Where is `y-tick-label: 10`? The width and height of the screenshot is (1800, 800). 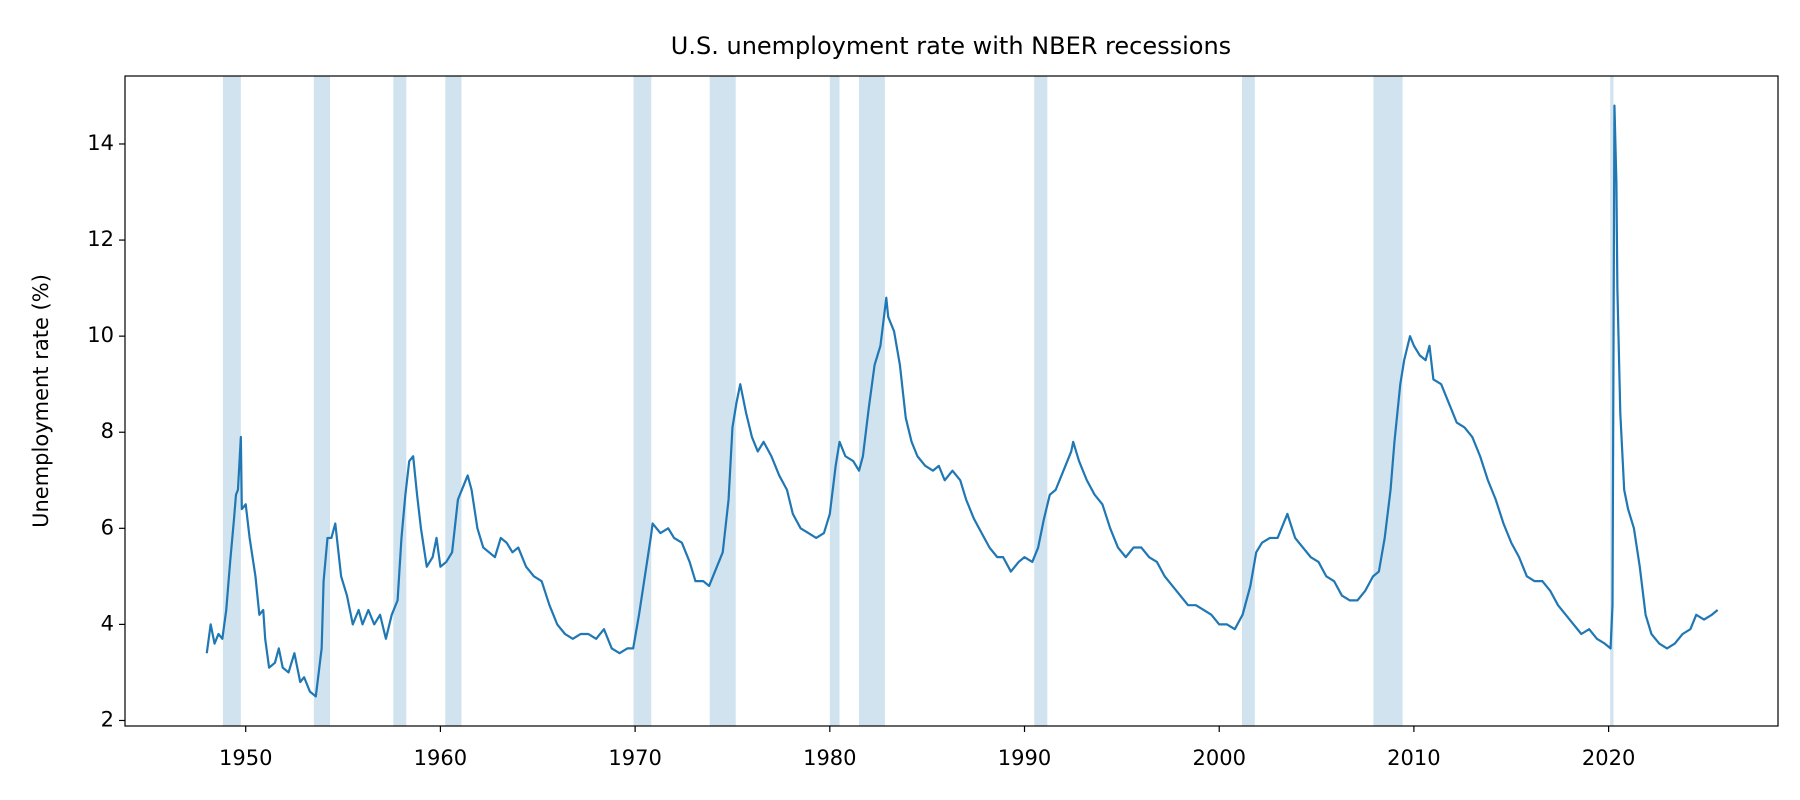 y-tick-label: 10 is located at coordinates (100, 335).